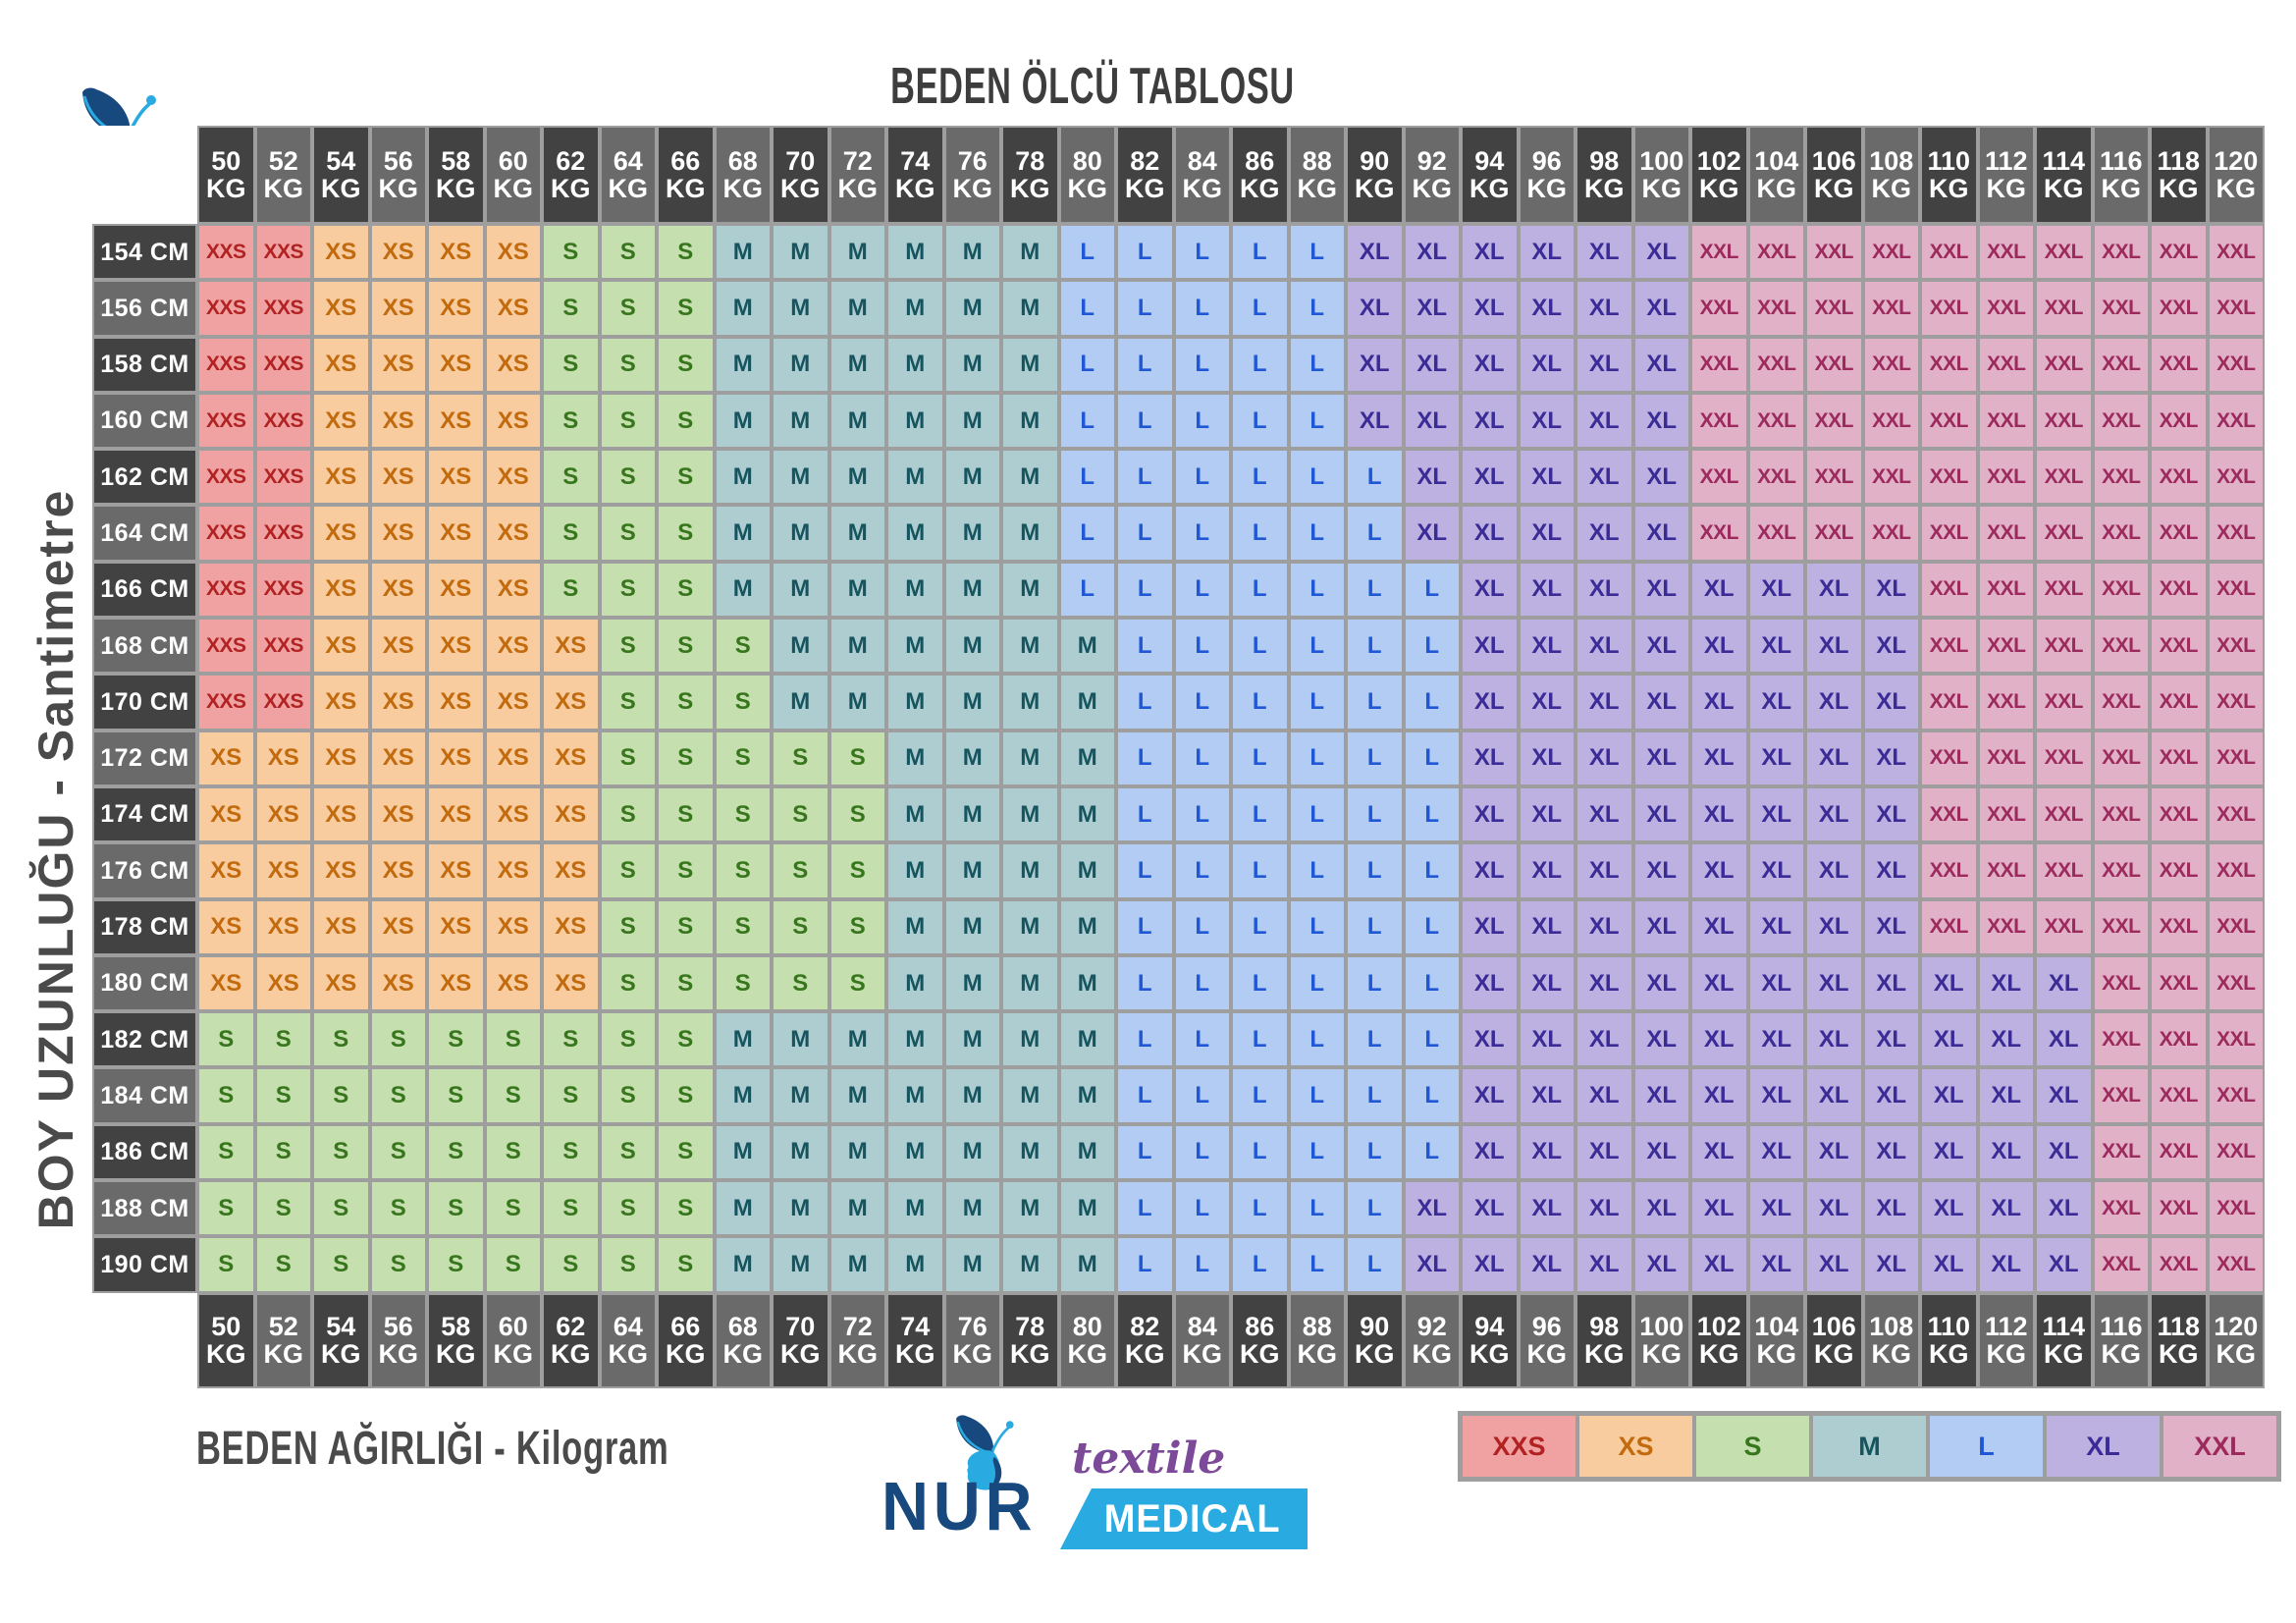  I want to click on height-label-cell: 174 CM, so click(145, 814).